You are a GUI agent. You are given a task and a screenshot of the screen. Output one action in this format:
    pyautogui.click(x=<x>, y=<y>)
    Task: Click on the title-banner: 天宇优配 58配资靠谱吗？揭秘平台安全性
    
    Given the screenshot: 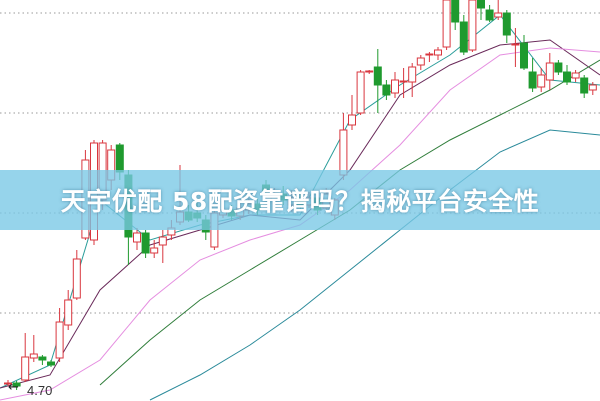 What is the action you would take?
    pyautogui.click(x=300, y=200)
    